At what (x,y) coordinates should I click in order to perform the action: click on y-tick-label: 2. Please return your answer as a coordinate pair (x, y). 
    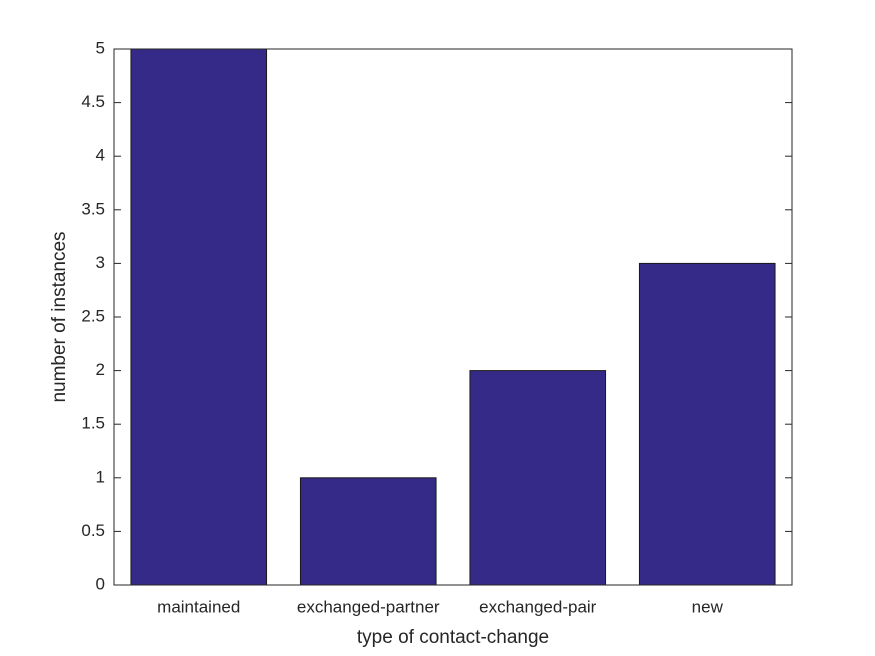
    Looking at the image, I should click on (100, 369).